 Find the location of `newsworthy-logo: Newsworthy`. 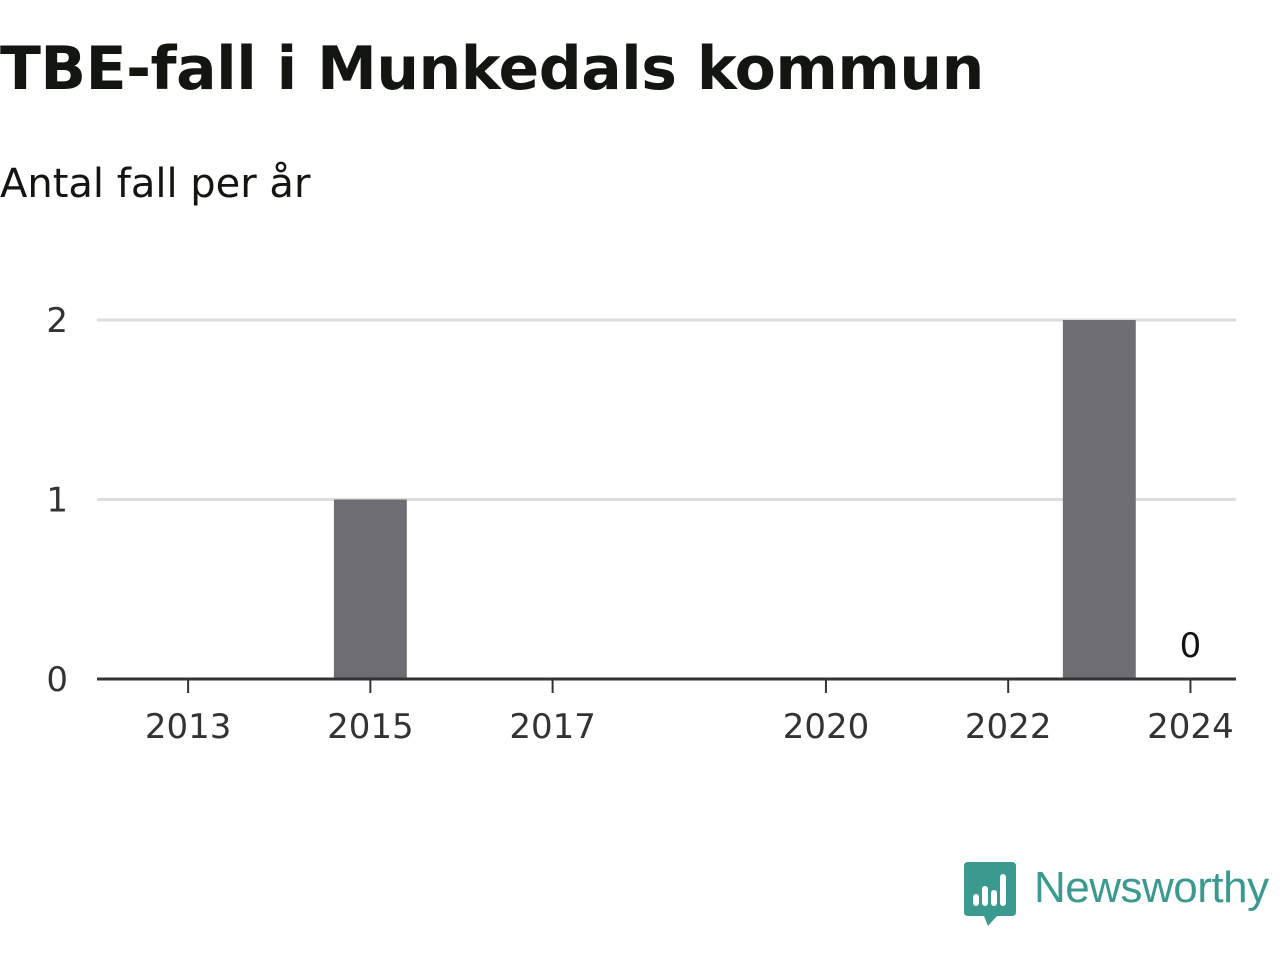

newsworthy-logo: Newsworthy is located at coordinates (1116, 895).